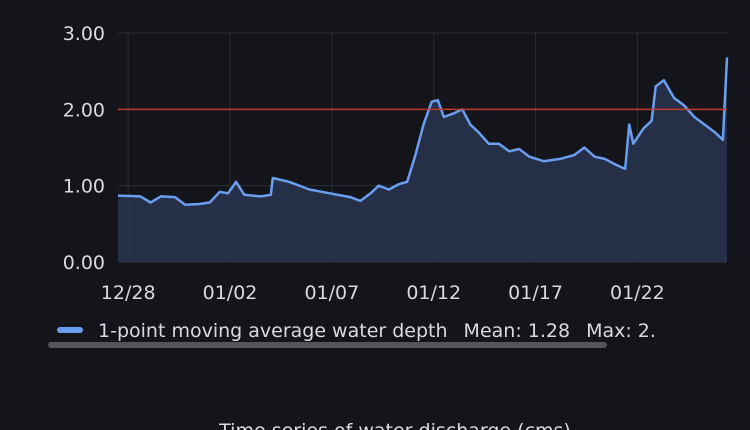 The width and height of the screenshot is (750, 430). What do you see at coordinates (84, 34) in the screenshot?
I see `y-tick-label: 3.00` at bounding box center [84, 34].